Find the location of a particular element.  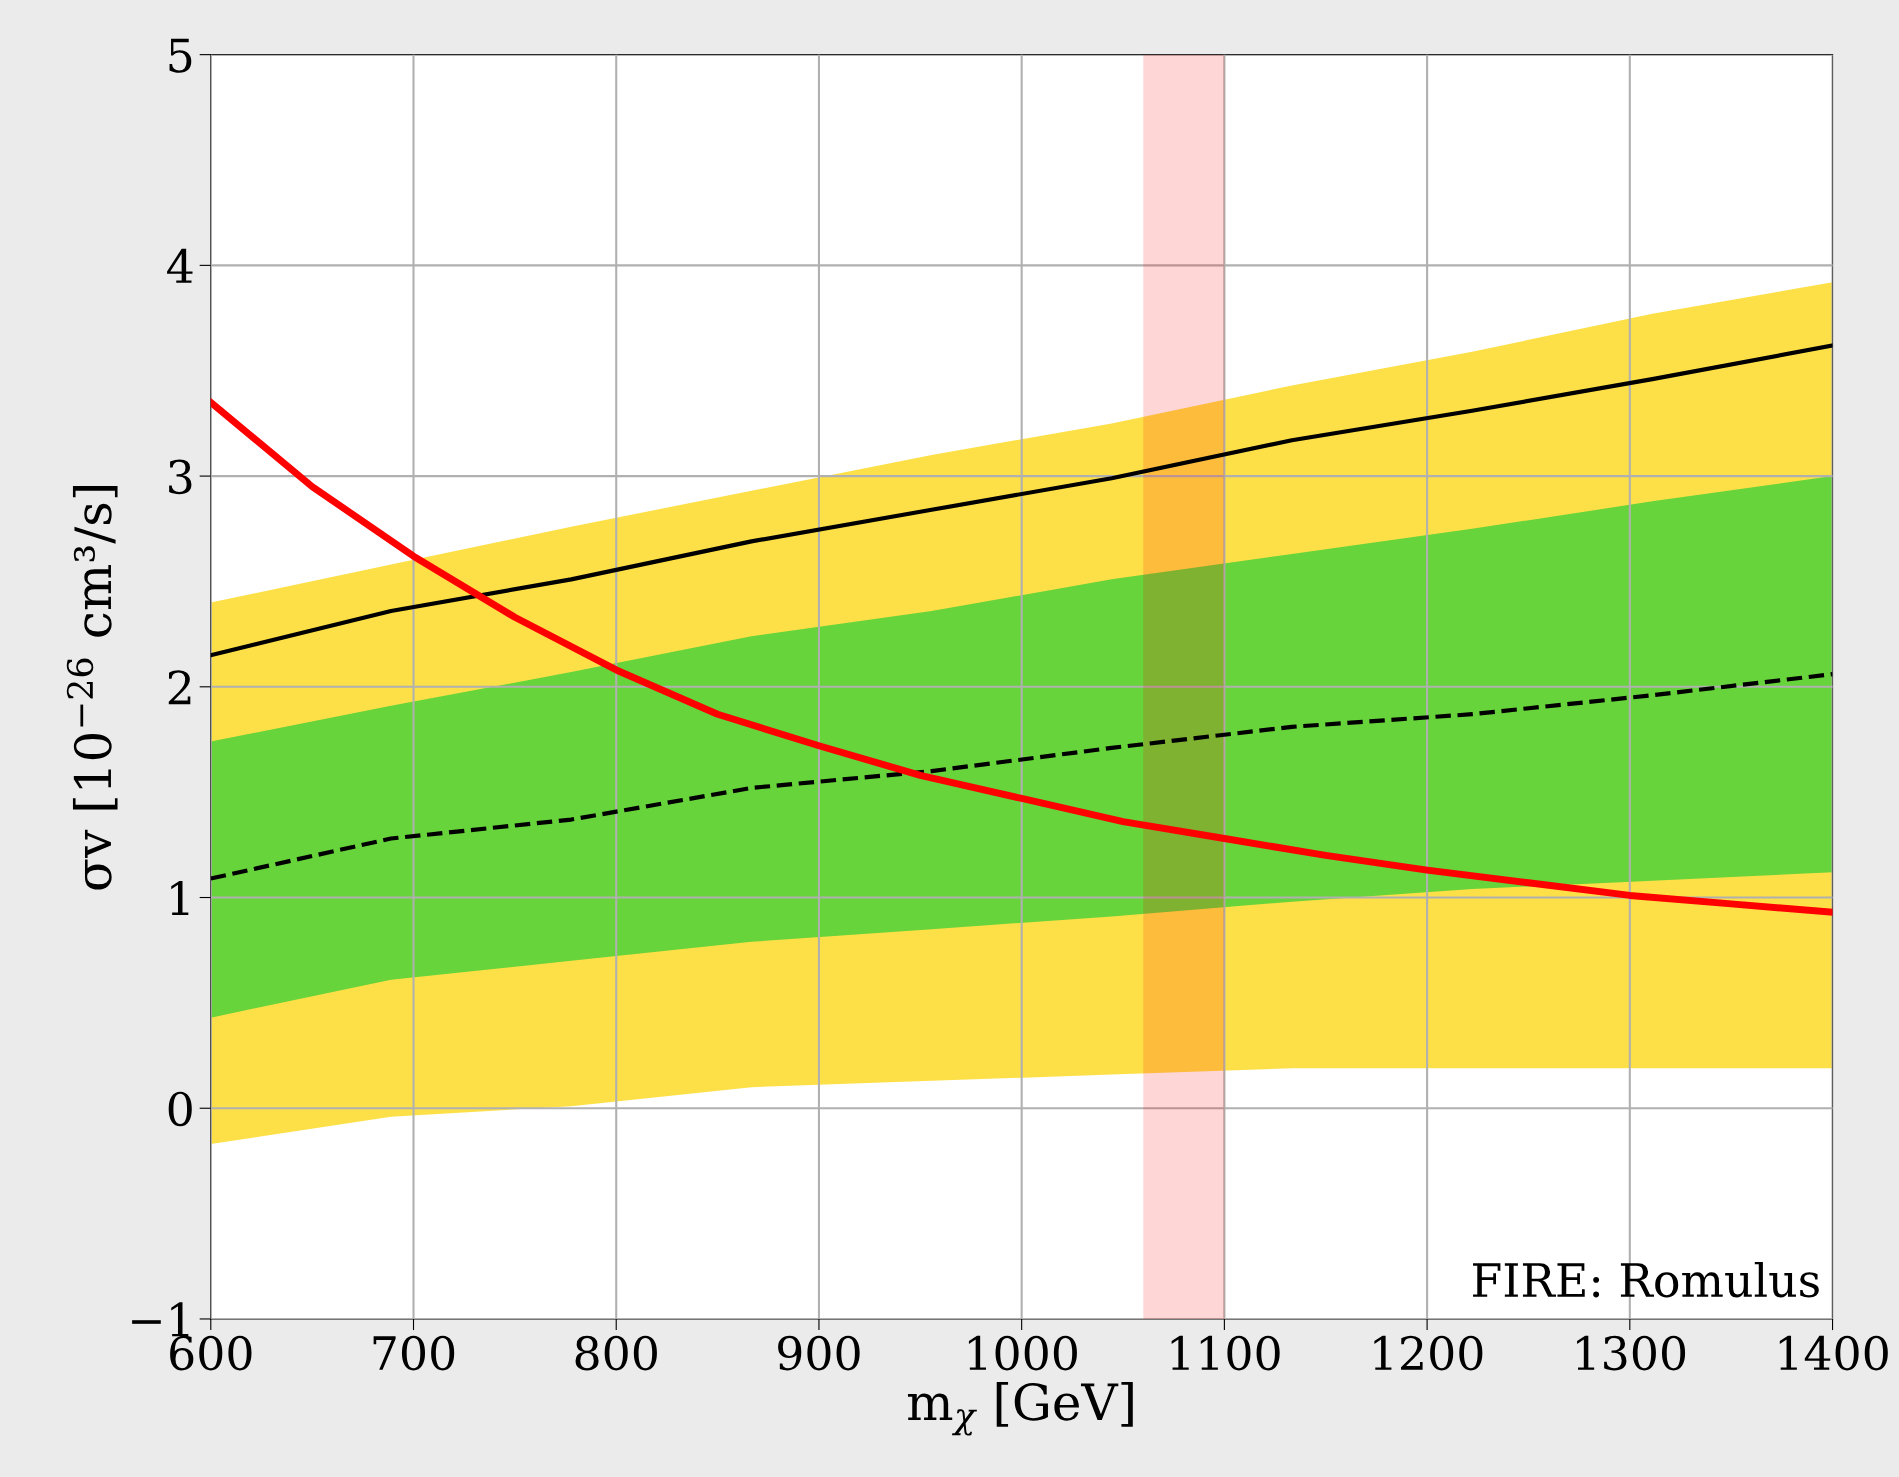

y-axis-title: σv [10$^{−26}$ cm³/s] is located at coordinates (92, 687).